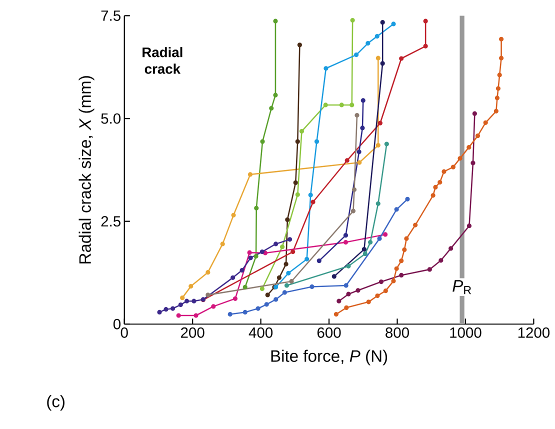 The width and height of the screenshot is (555, 429). What do you see at coordinates (111, 118) in the screenshot?
I see `y-tick-label: 5.0` at bounding box center [111, 118].